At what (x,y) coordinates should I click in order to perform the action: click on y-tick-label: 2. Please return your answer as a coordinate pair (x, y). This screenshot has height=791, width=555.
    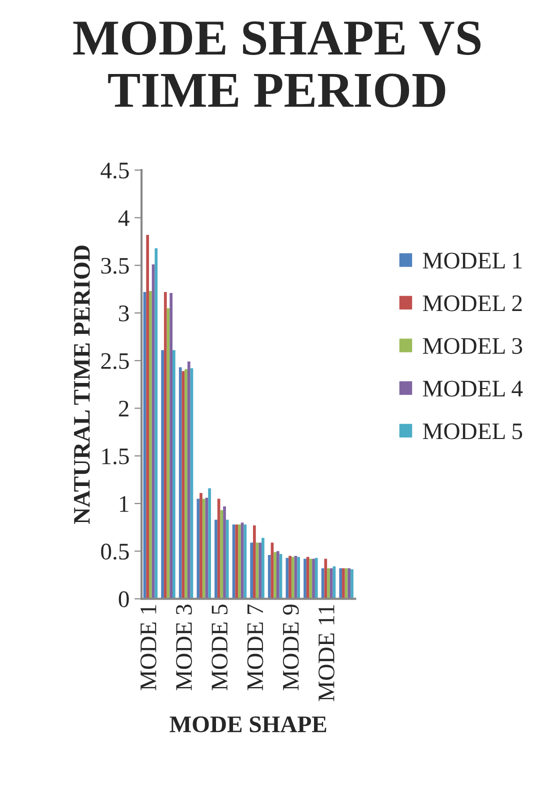
    Looking at the image, I should click on (123, 408).